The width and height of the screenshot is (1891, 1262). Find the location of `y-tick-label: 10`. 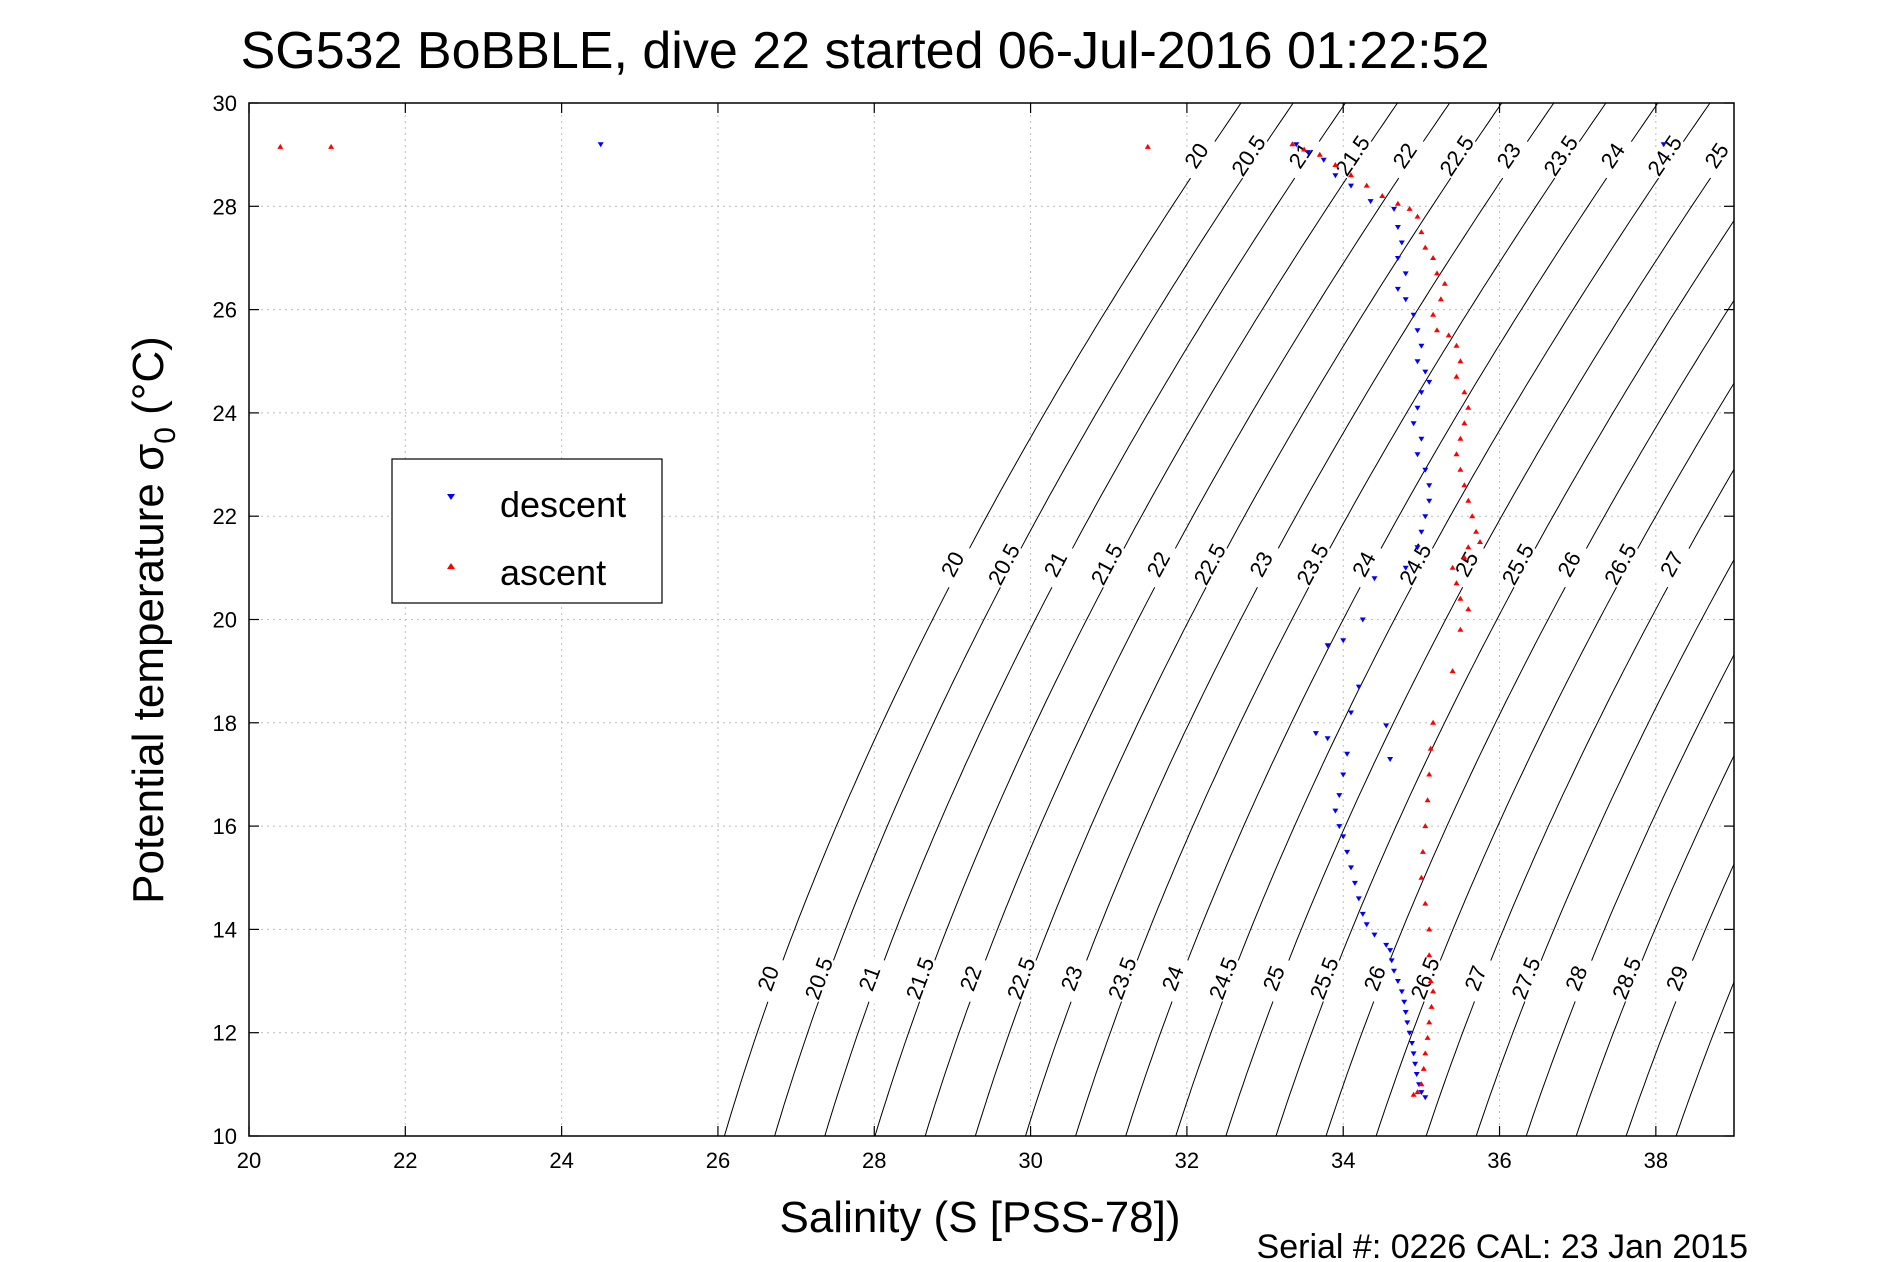

y-tick-label: 10 is located at coordinates (225, 1136).